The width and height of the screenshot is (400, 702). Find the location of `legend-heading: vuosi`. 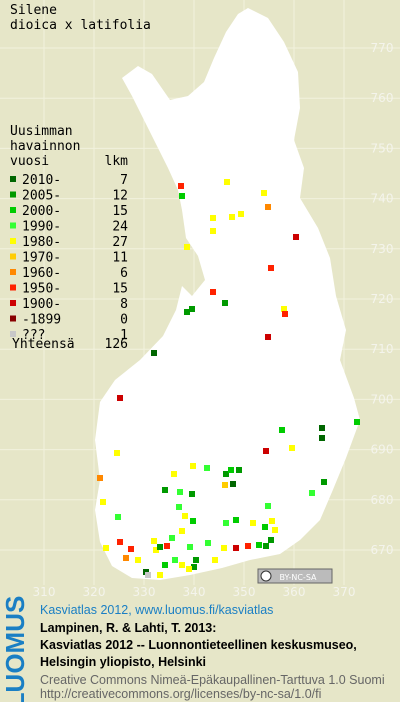

legend-heading: vuosi is located at coordinates (29, 161).